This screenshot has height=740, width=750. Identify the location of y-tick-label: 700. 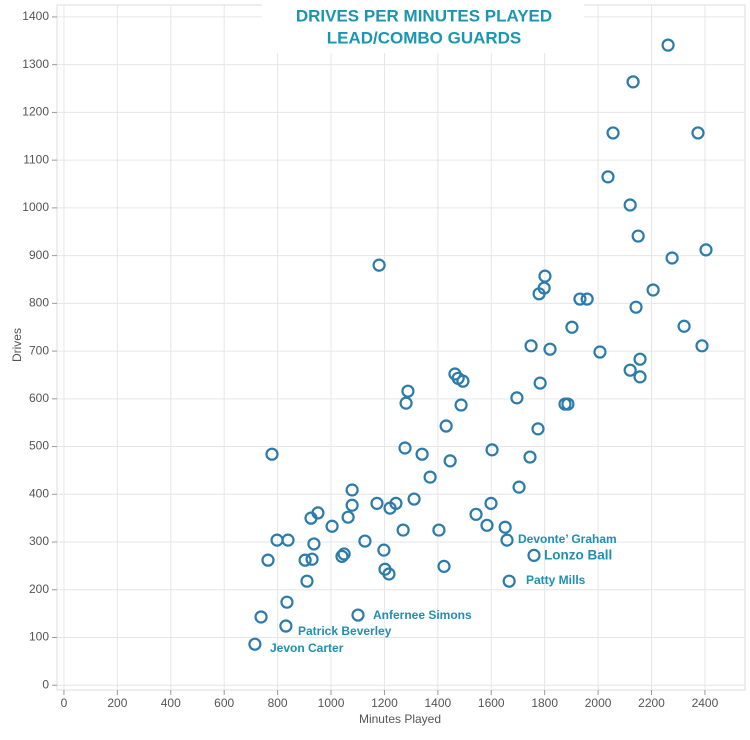
(39, 350).